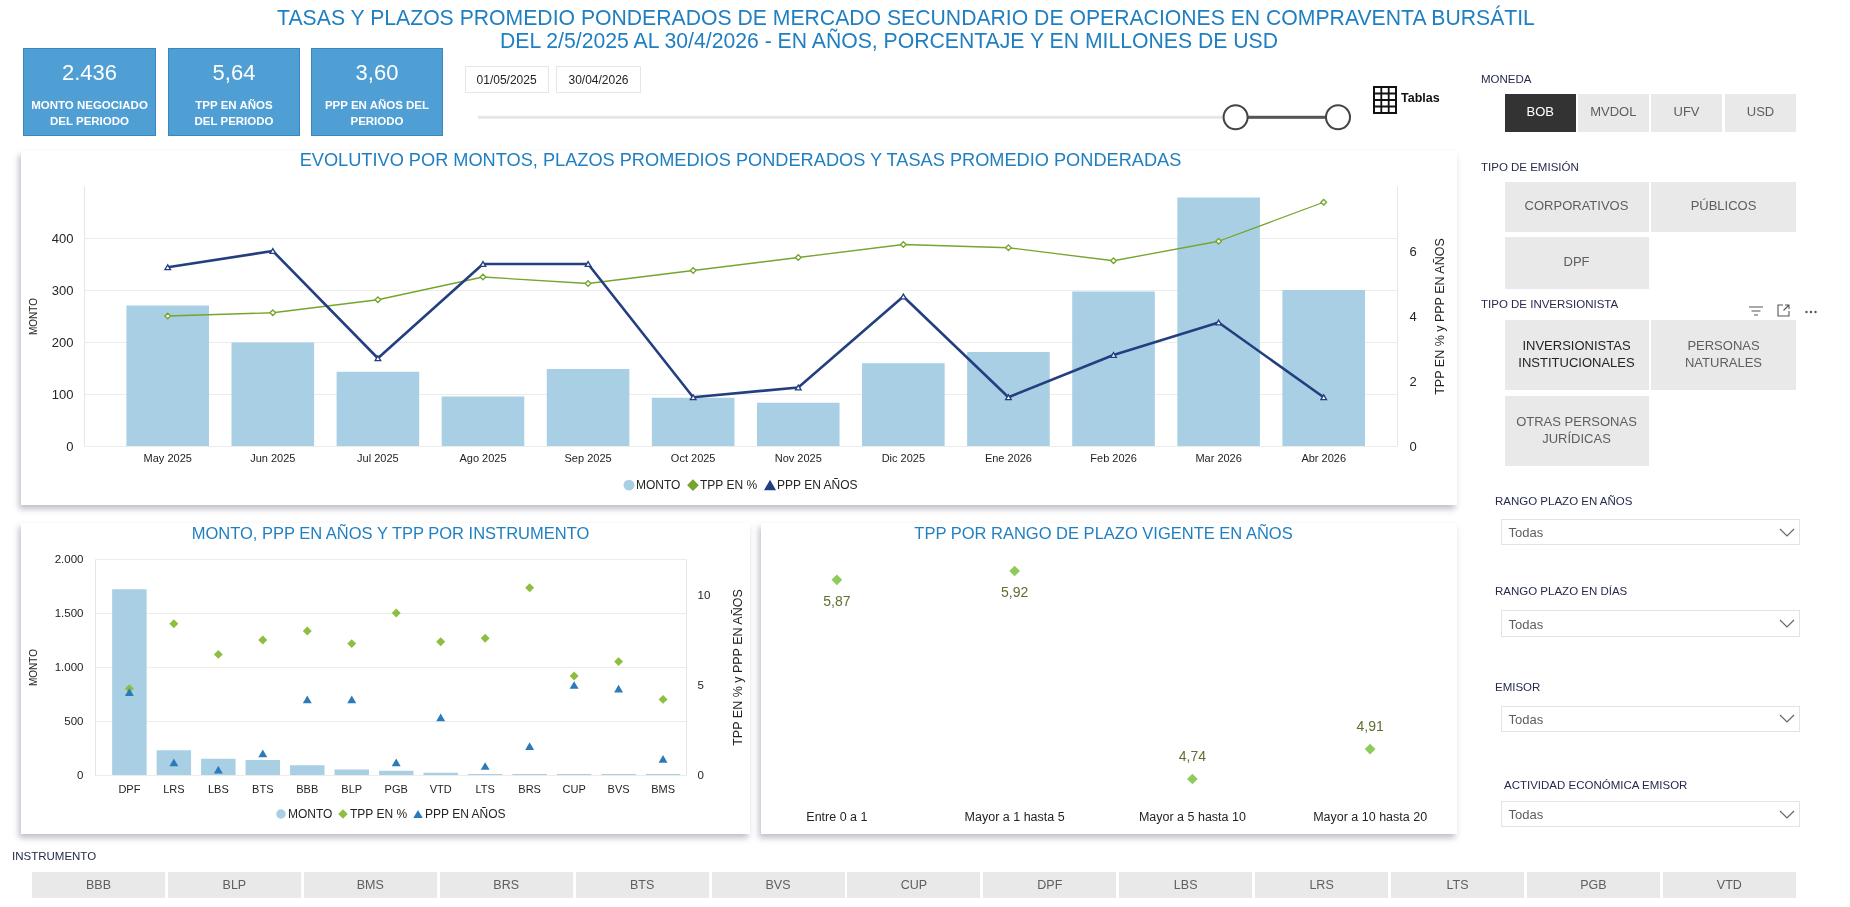 Image resolution: width=1850 pixels, height=907 pixels. What do you see at coordinates (529, 788) in the screenshot?
I see `x-tick-label: BRS` at bounding box center [529, 788].